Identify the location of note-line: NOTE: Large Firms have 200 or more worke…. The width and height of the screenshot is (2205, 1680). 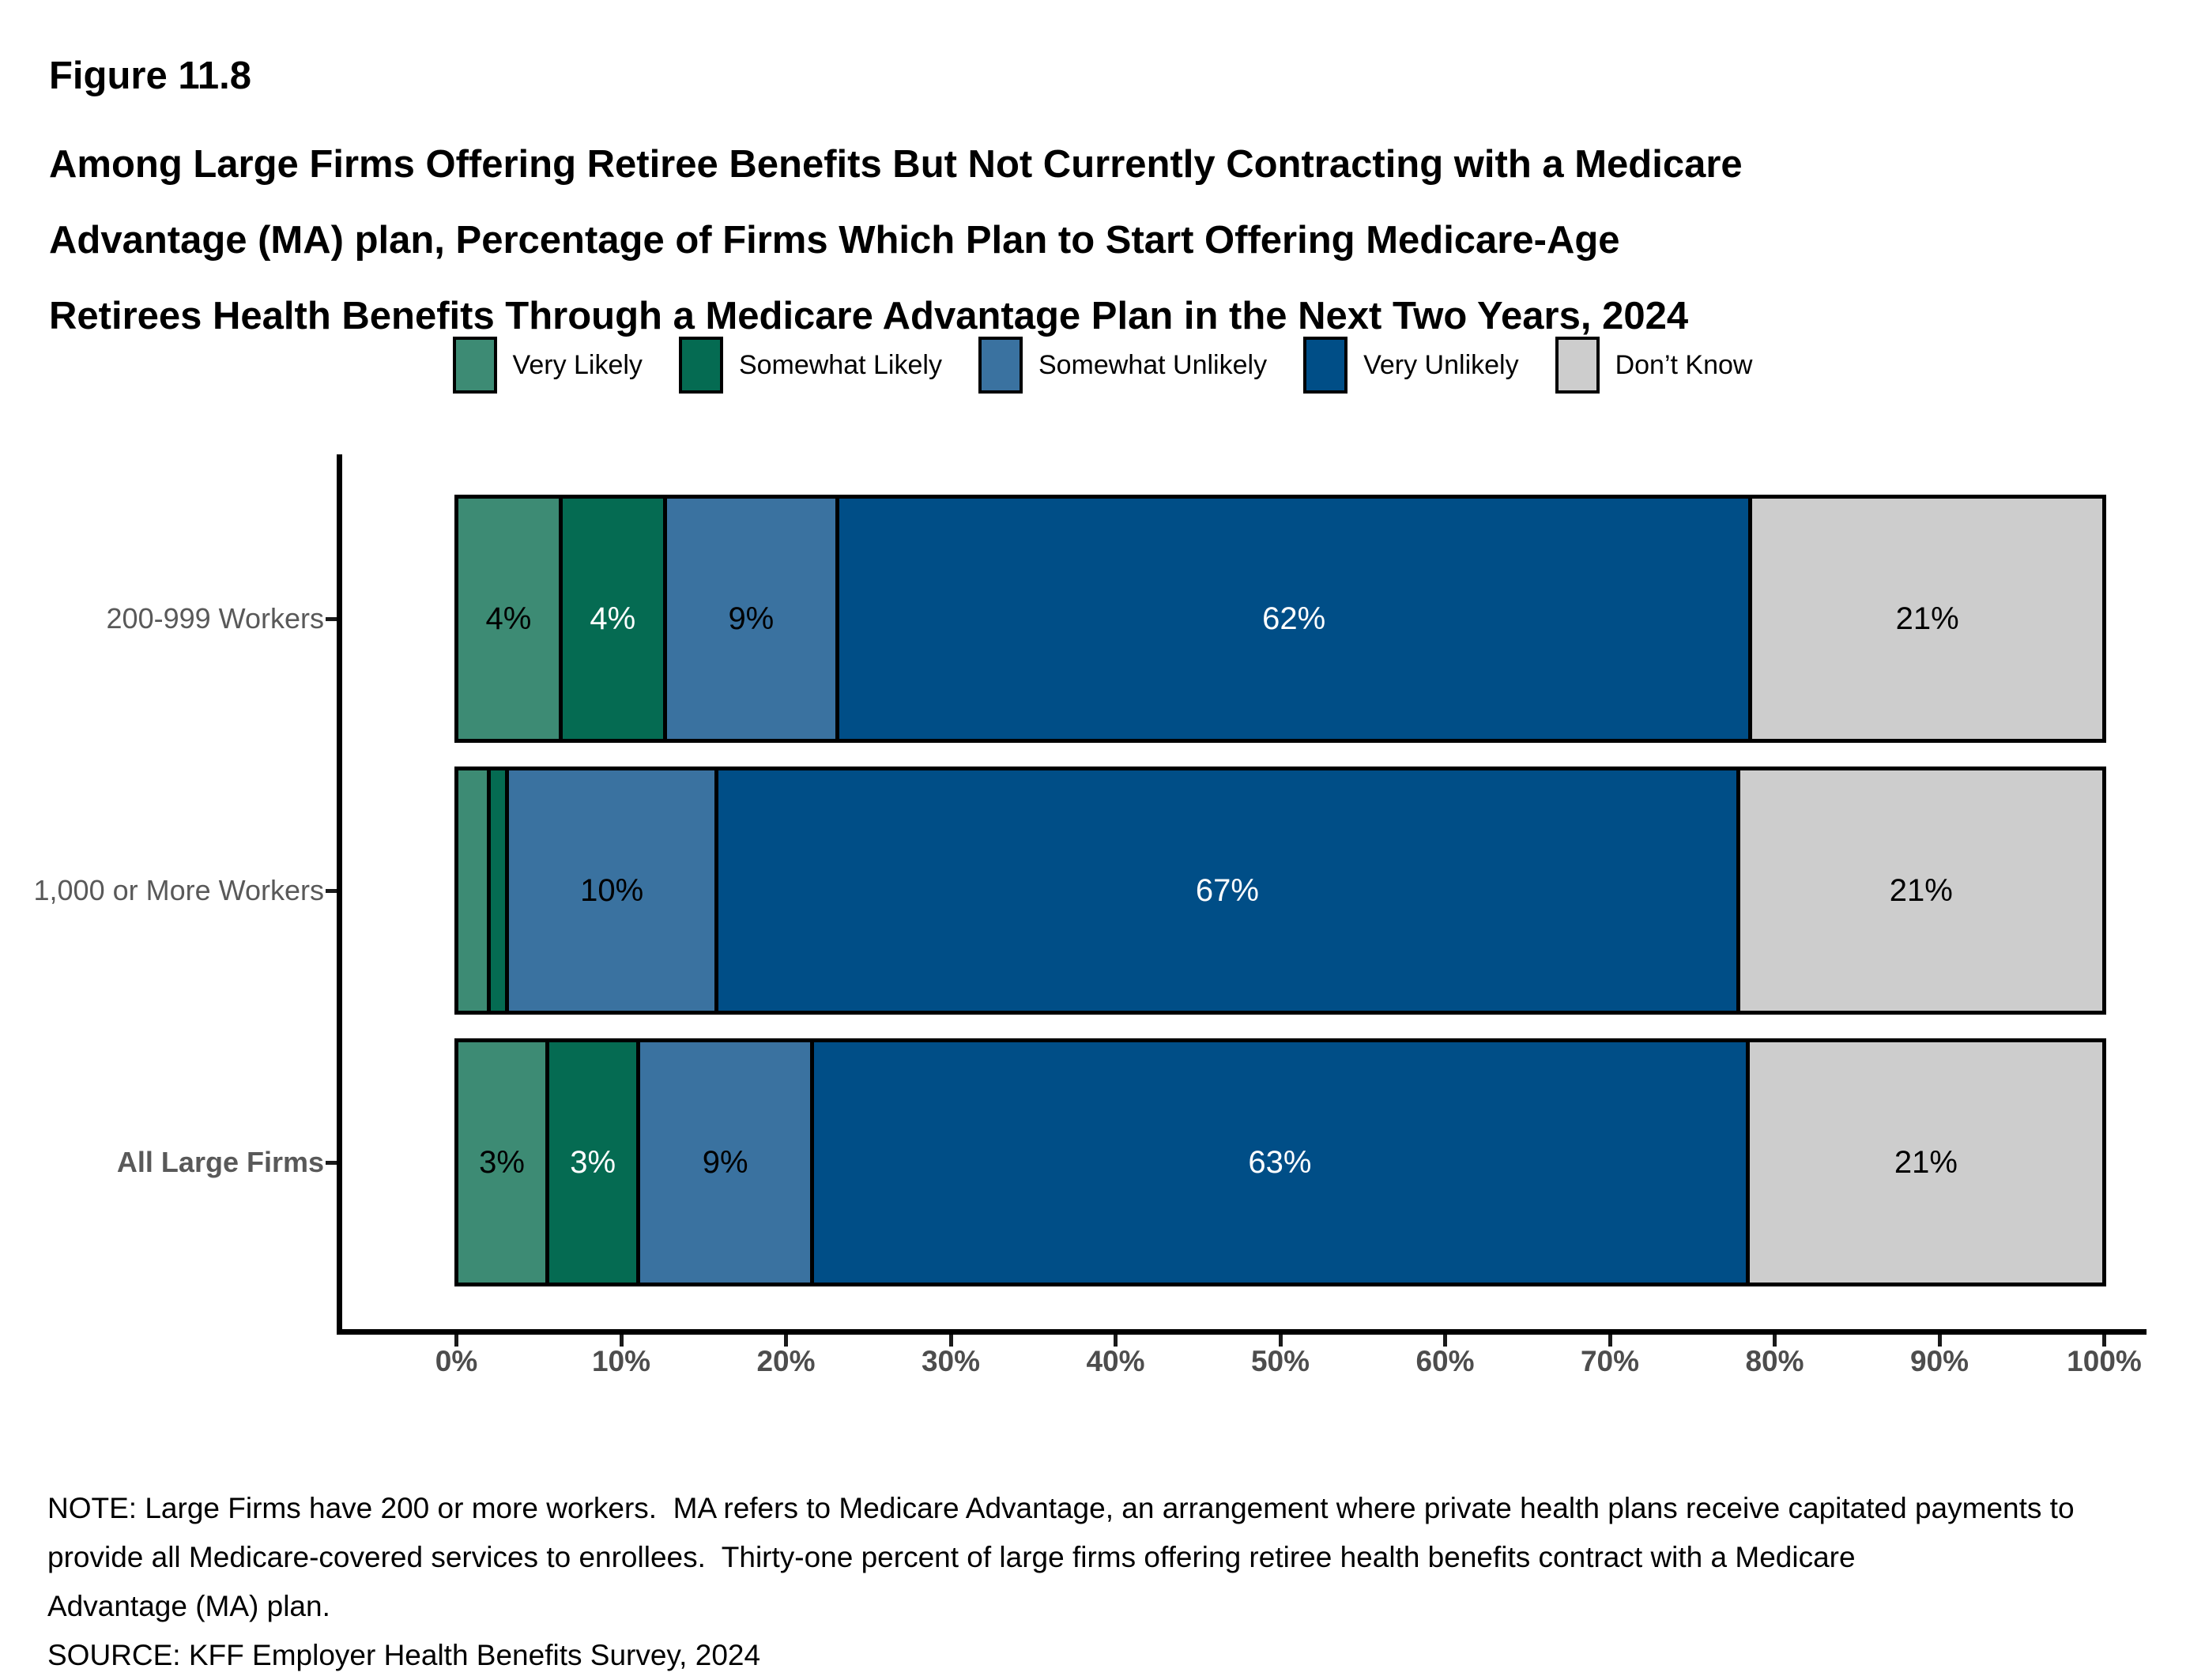
(1061, 1508).